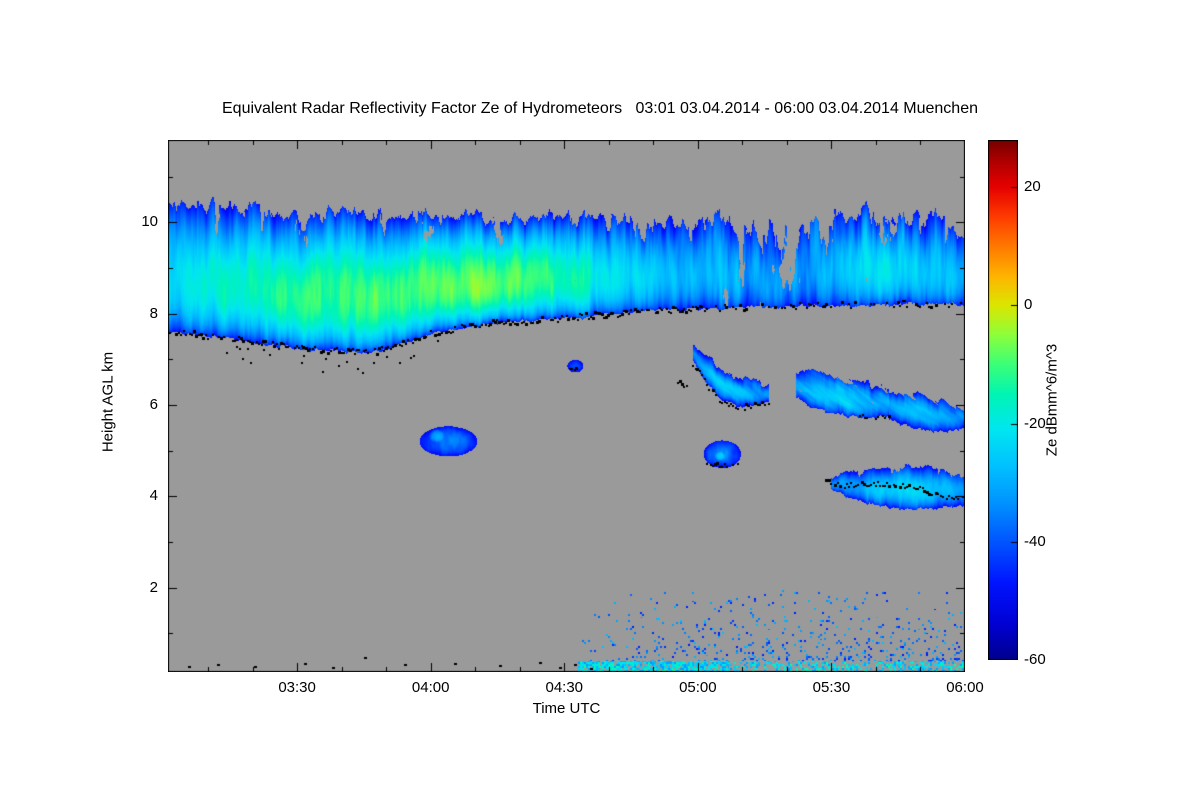 This screenshot has width=1200, height=800. I want to click on y-tick-label: 8, so click(153, 313).